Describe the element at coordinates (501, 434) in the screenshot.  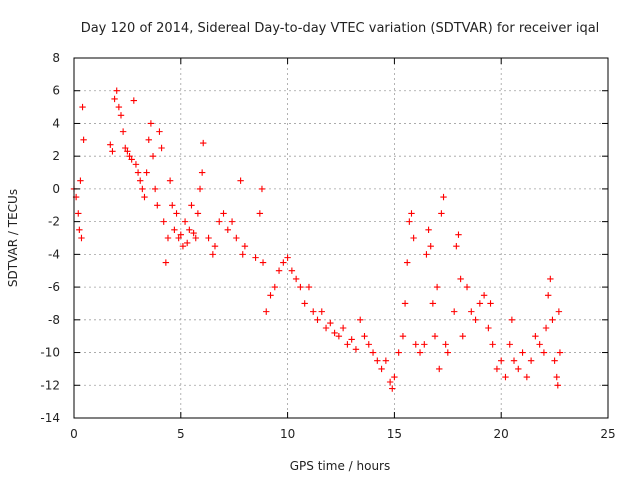
I see `x-tick-label: 20` at that location.